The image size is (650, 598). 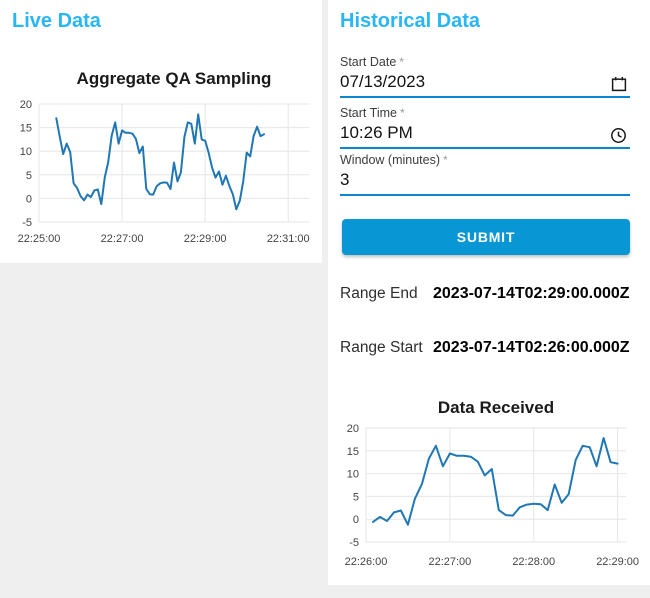 What do you see at coordinates (39, 239) in the screenshot?
I see `svg-text: 22:25:00` at bounding box center [39, 239].